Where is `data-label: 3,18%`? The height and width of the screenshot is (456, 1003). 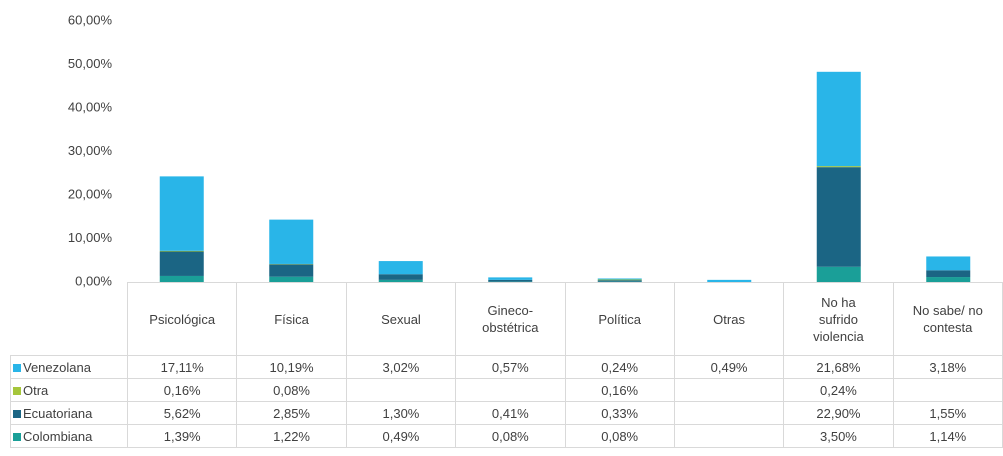 data-label: 3,18% is located at coordinates (948, 367).